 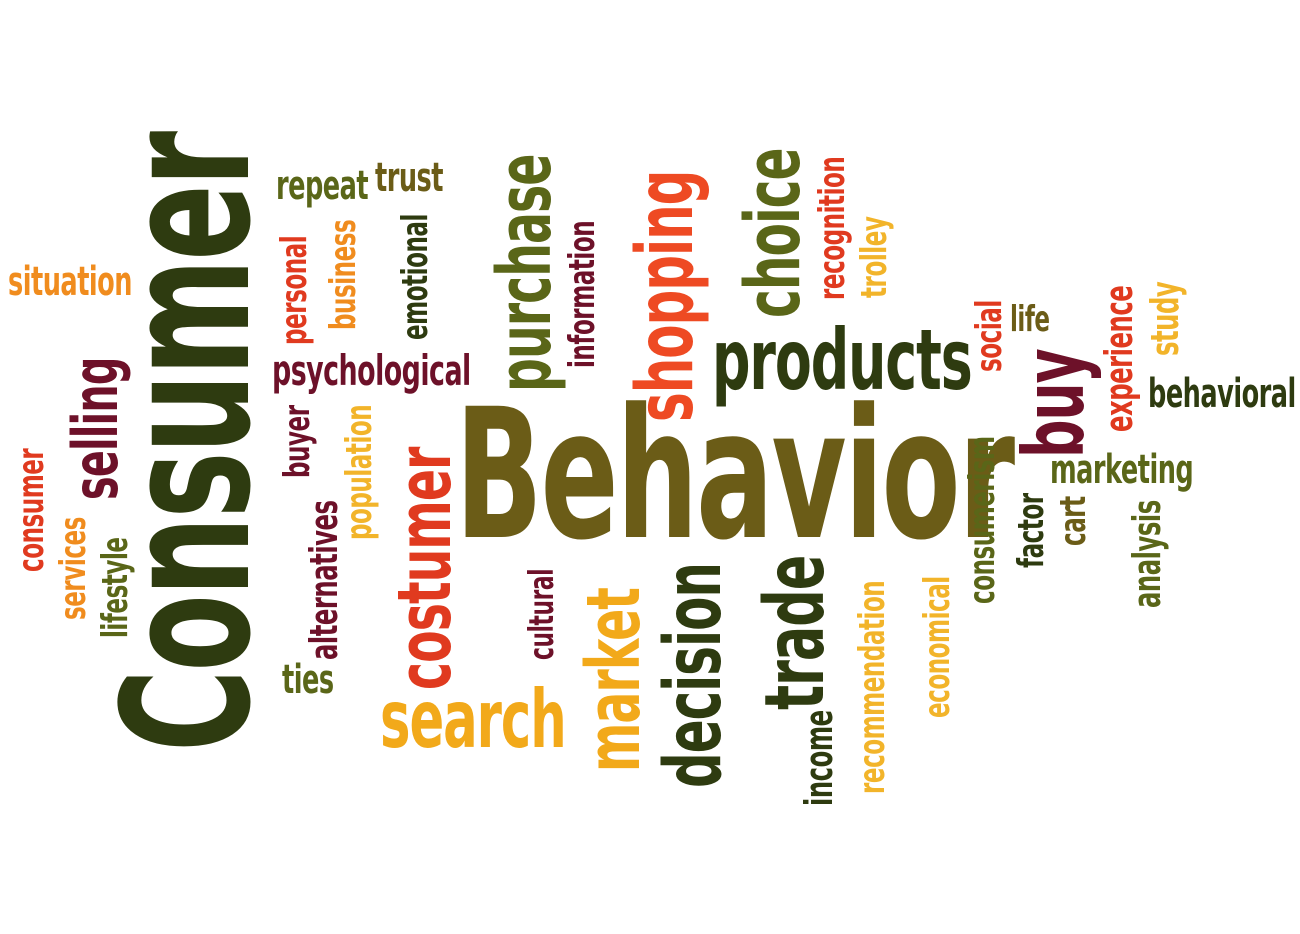 I want to click on word-psychological: psychological, so click(x=371, y=370).